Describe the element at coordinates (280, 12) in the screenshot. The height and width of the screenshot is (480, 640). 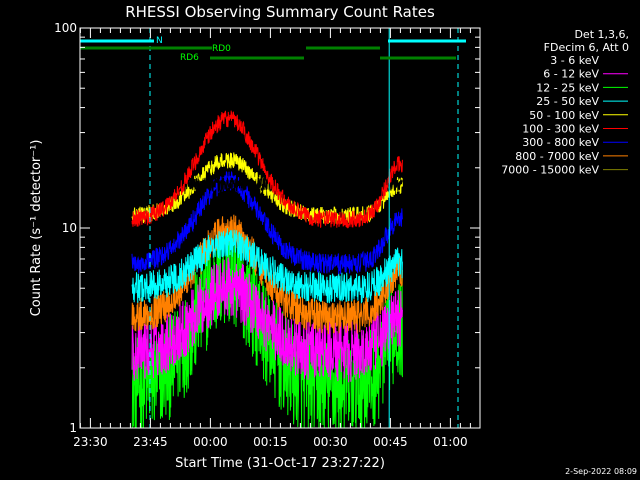
I see `chart-title: RHESSI Observing Summary Count Rates` at that location.